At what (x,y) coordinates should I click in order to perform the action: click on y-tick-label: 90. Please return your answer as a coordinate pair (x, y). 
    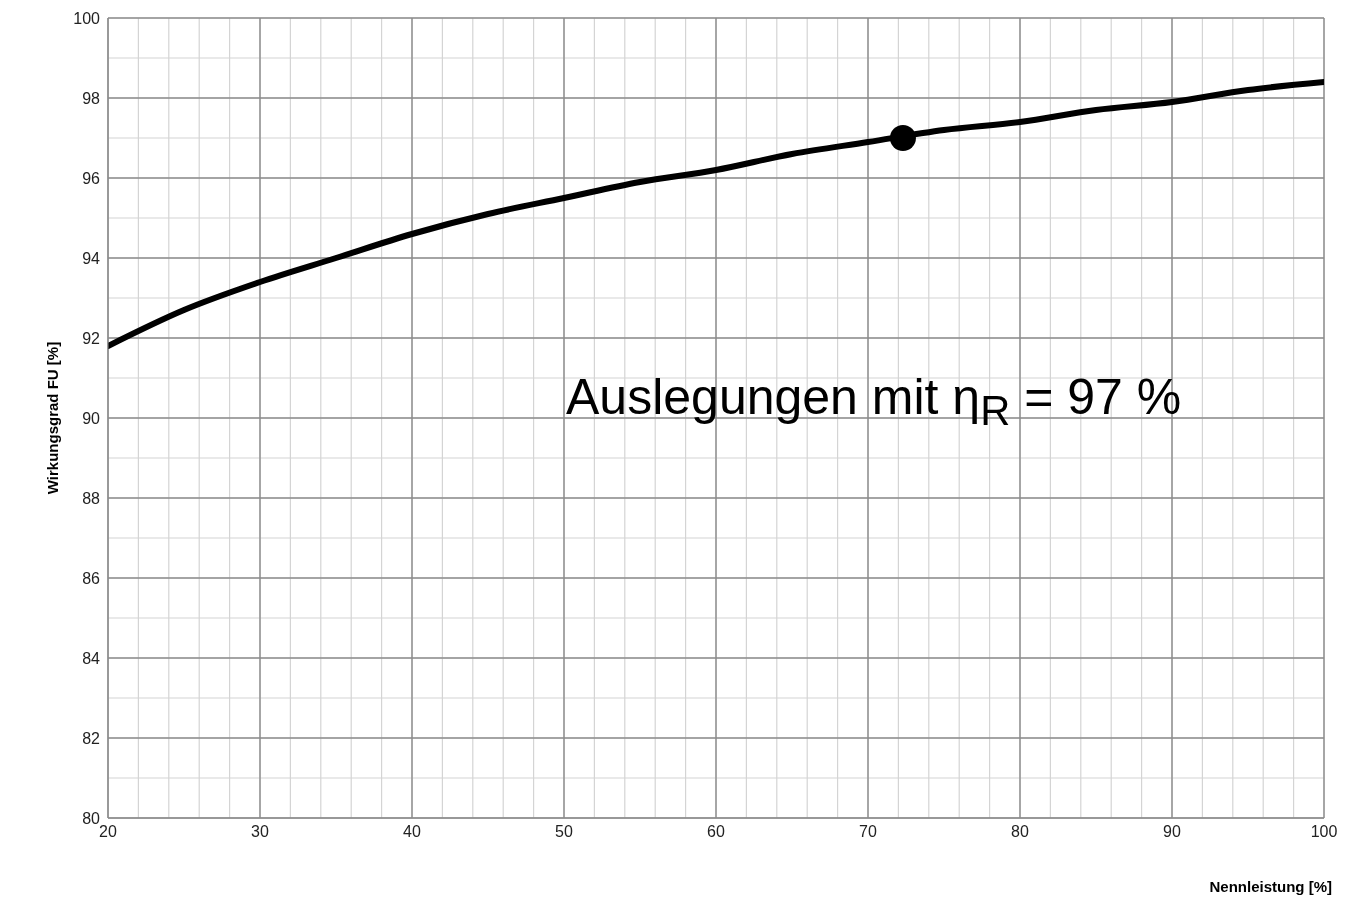
    Looking at the image, I should click on (91, 418).